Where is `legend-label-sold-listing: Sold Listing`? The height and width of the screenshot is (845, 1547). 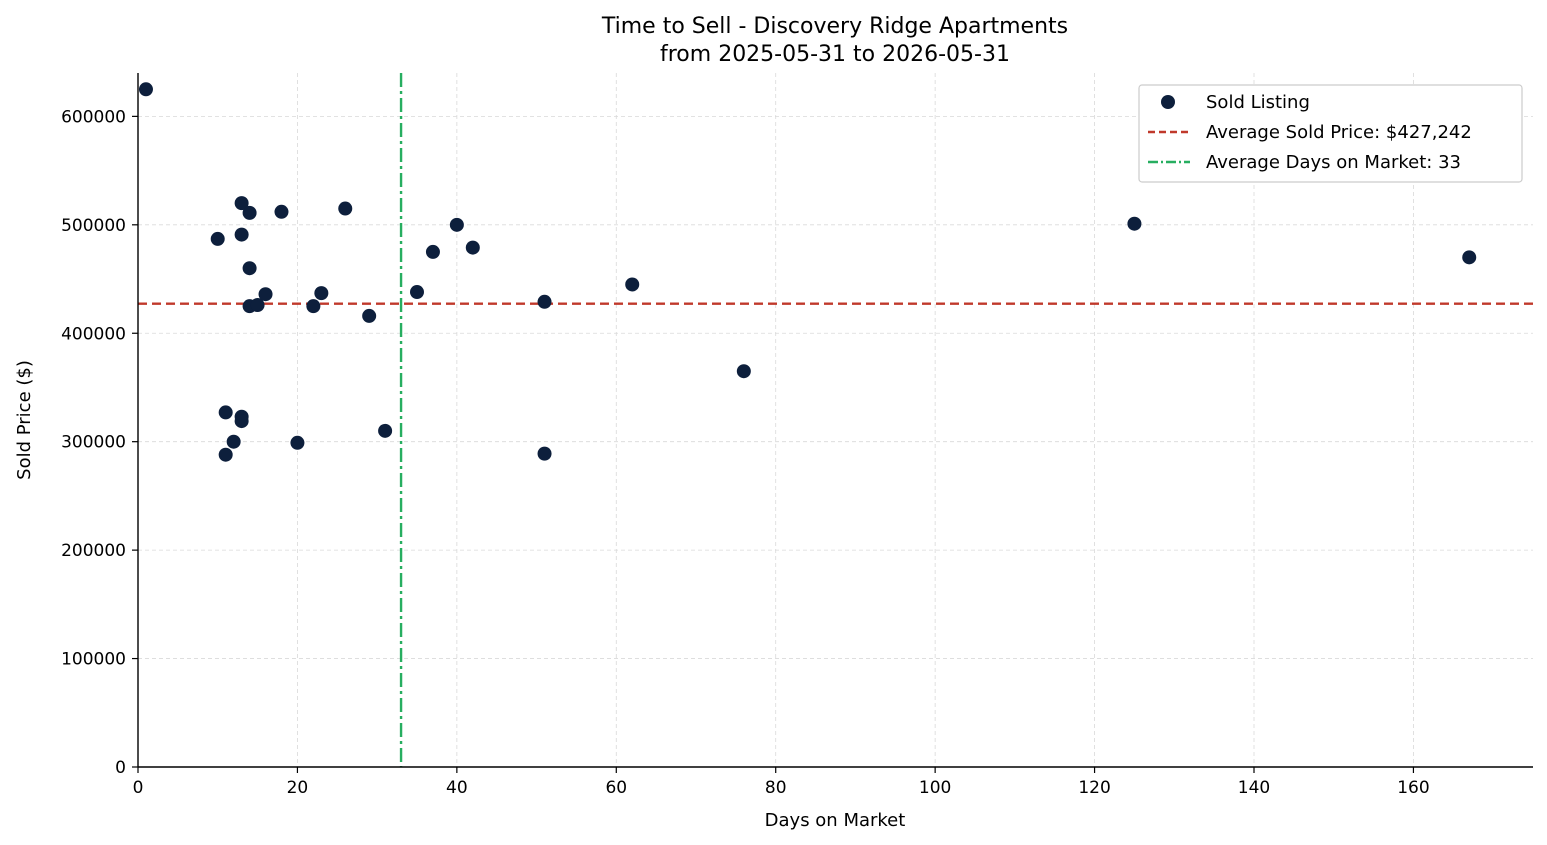
legend-label-sold-listing: Sold Listing is located at coordinates (1258, 102).